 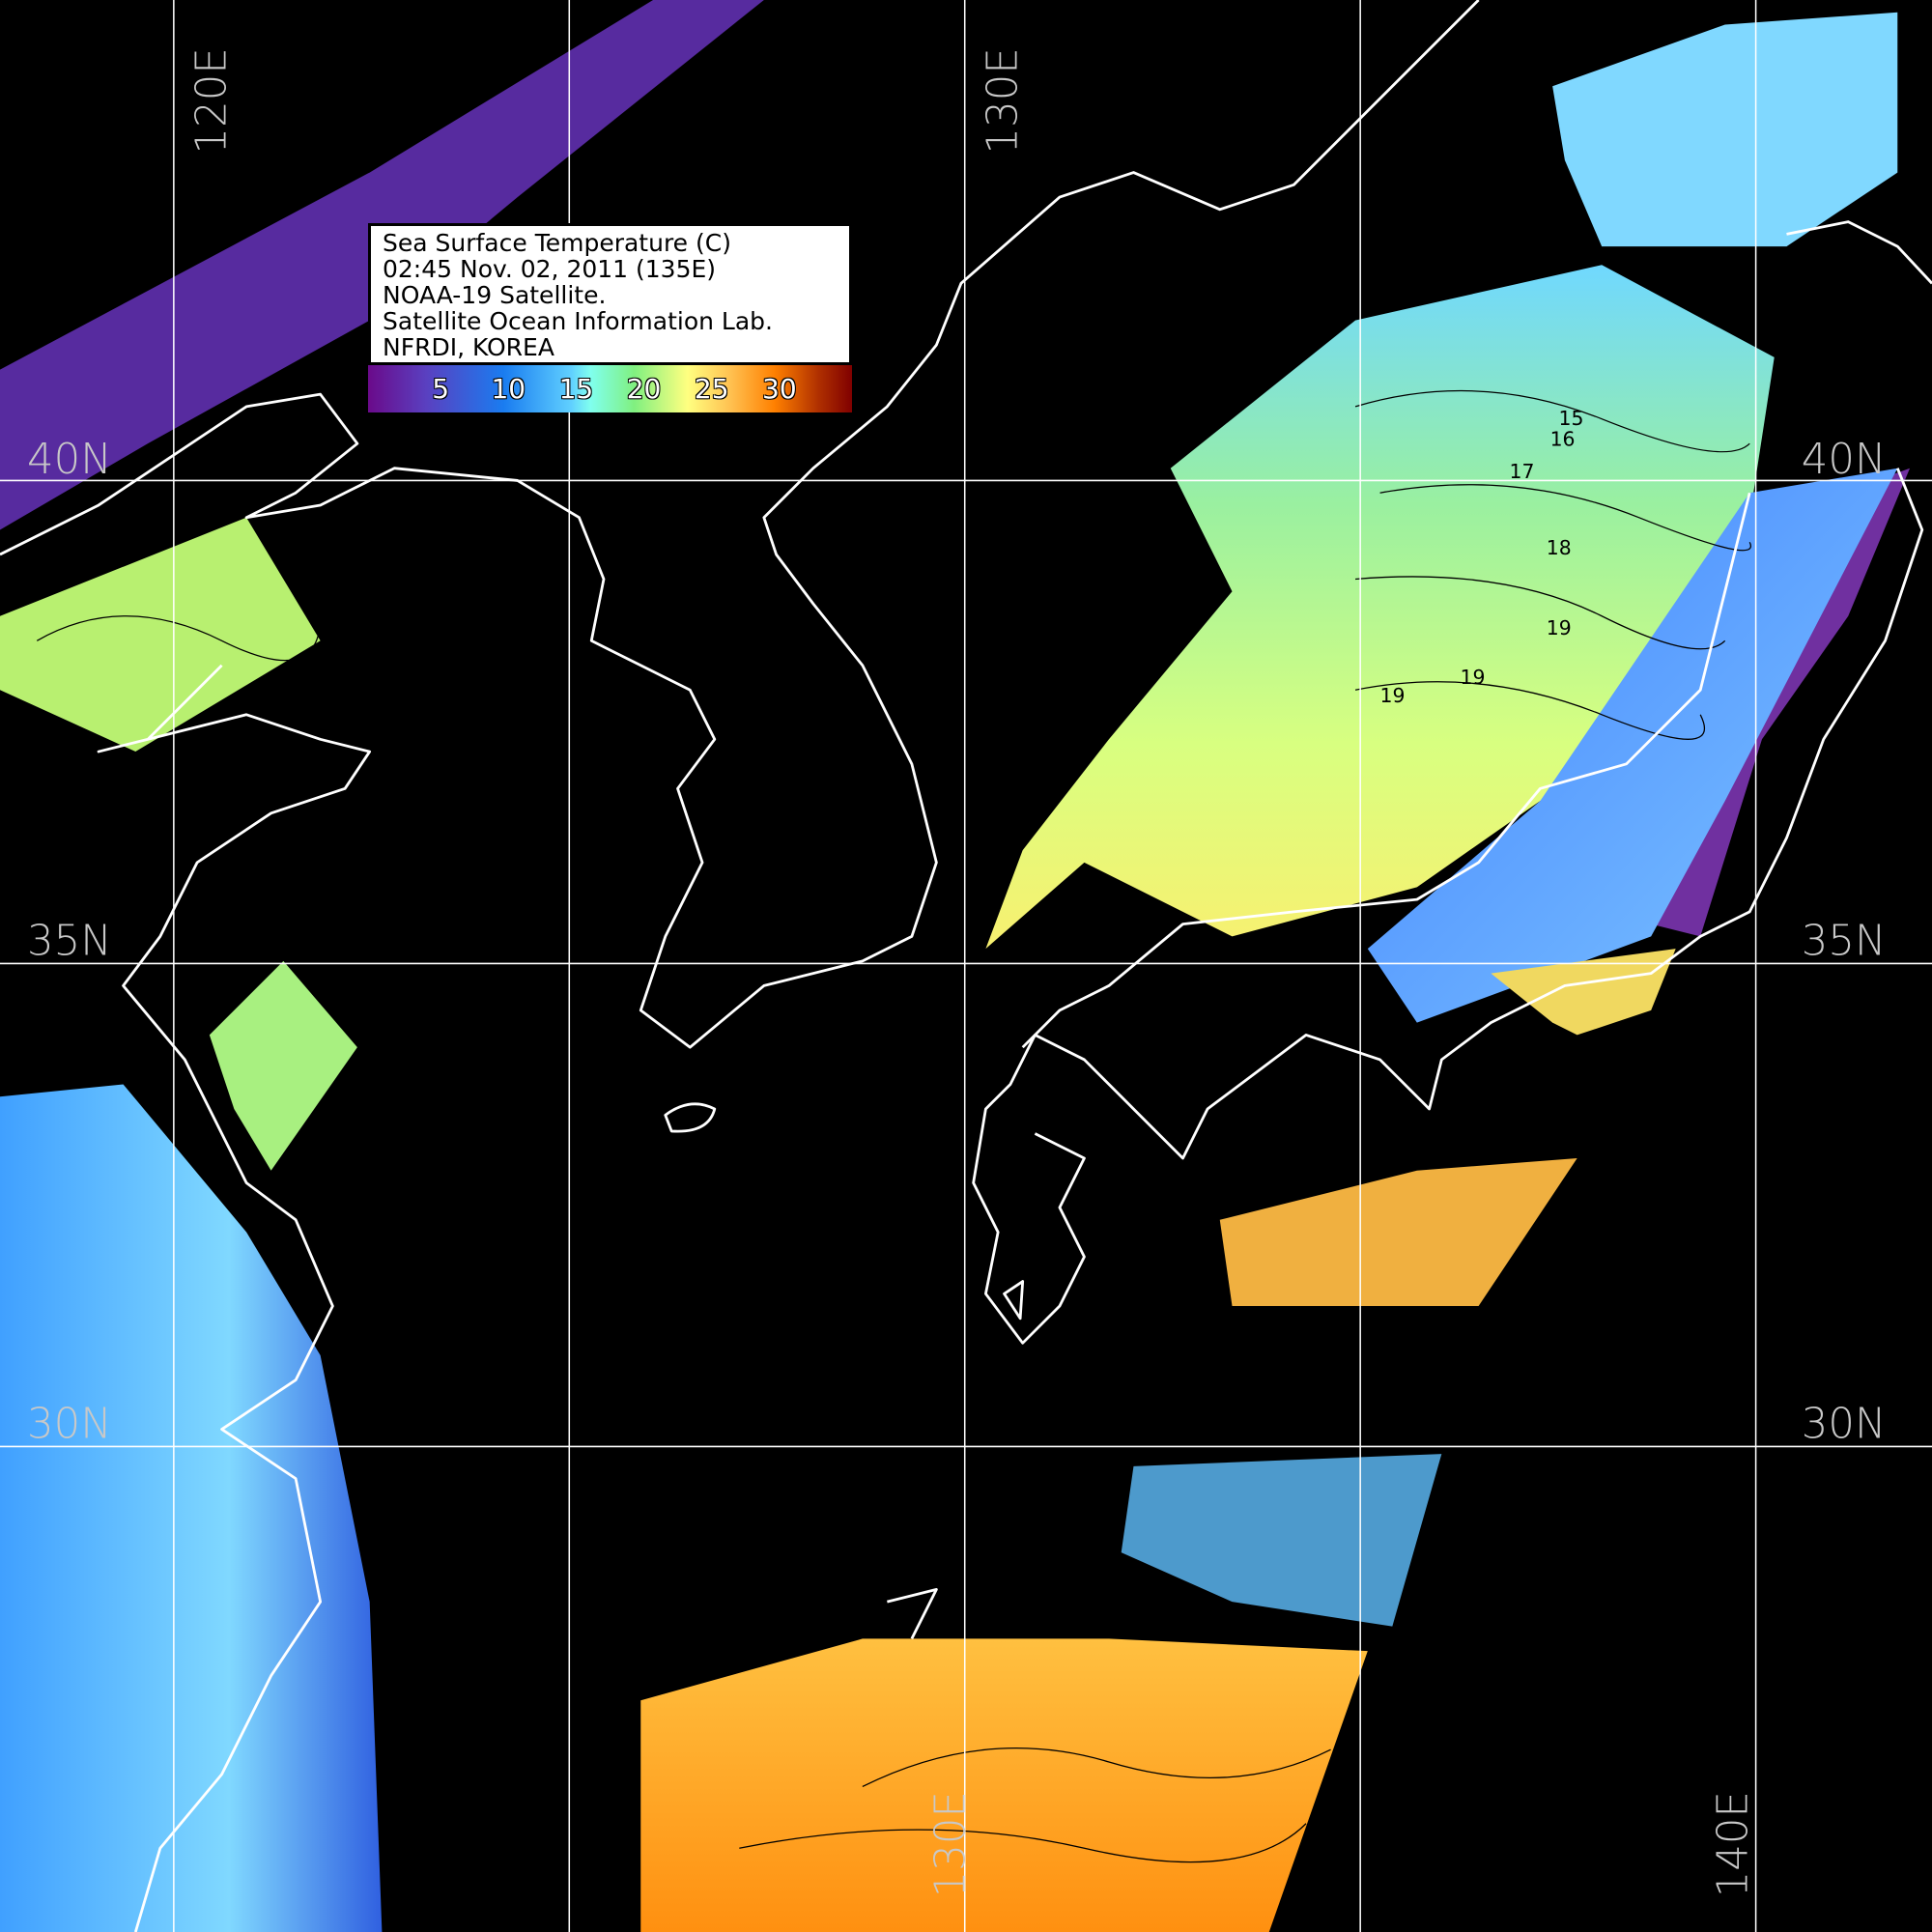 I want to click on lat-label-40n-right: 40N, so click(x=1844, y=460).